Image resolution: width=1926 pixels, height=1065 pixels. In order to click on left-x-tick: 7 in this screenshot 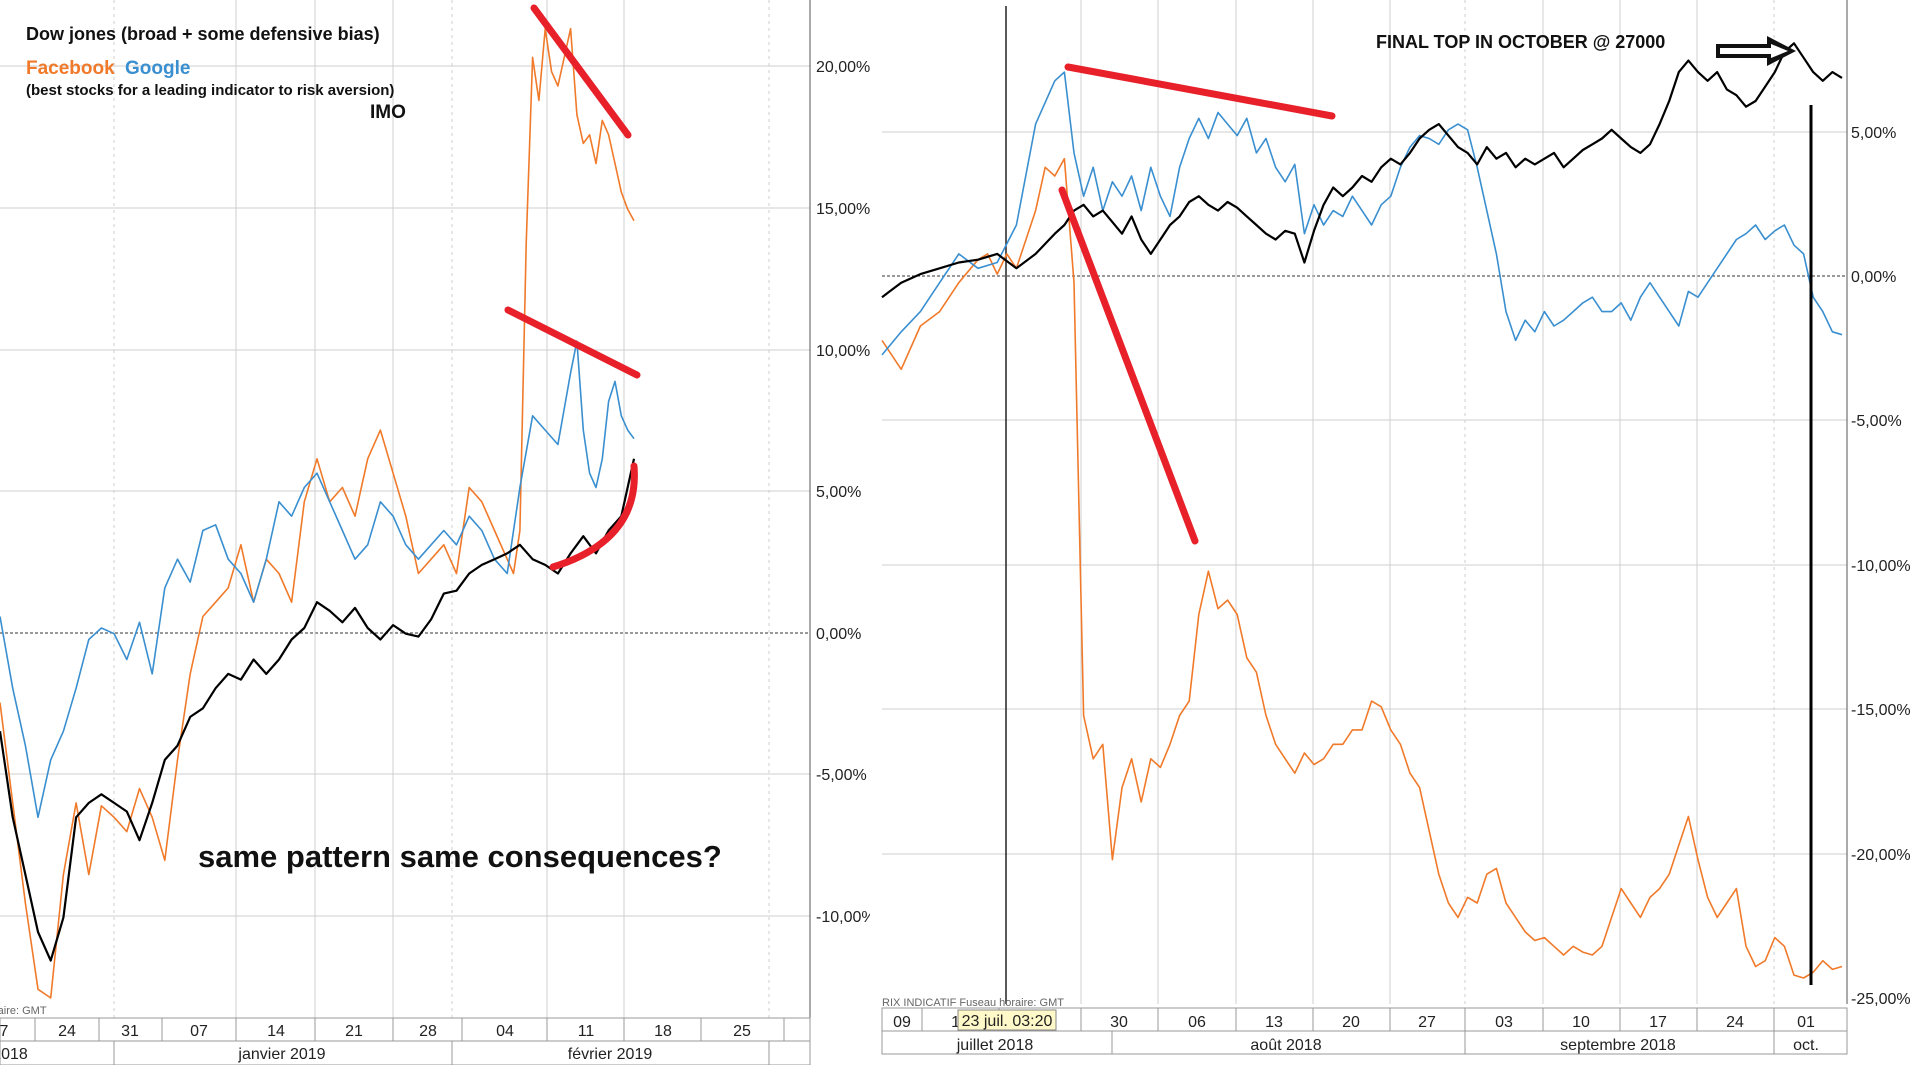, I will do `click(4, 1031)`.